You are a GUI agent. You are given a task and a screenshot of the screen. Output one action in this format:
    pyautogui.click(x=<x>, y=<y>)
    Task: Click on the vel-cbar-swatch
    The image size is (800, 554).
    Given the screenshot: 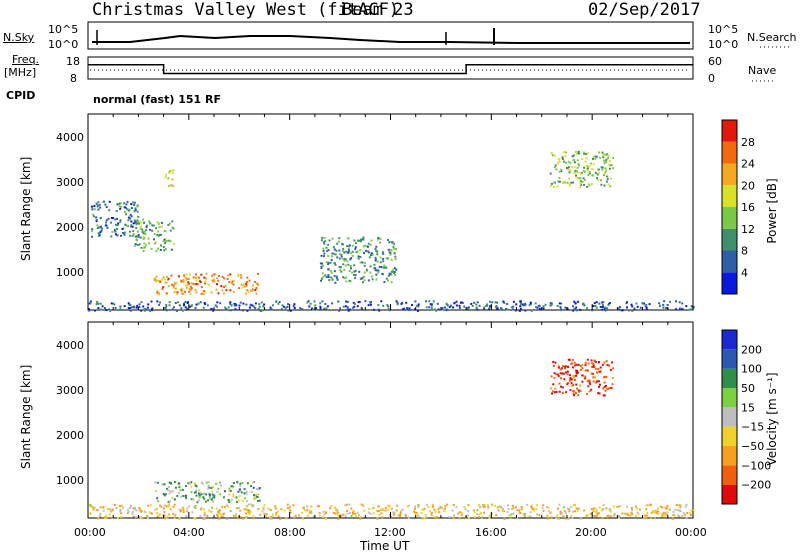 What is the action you would take?
    pyautogui.click(x=729, y=456)
    